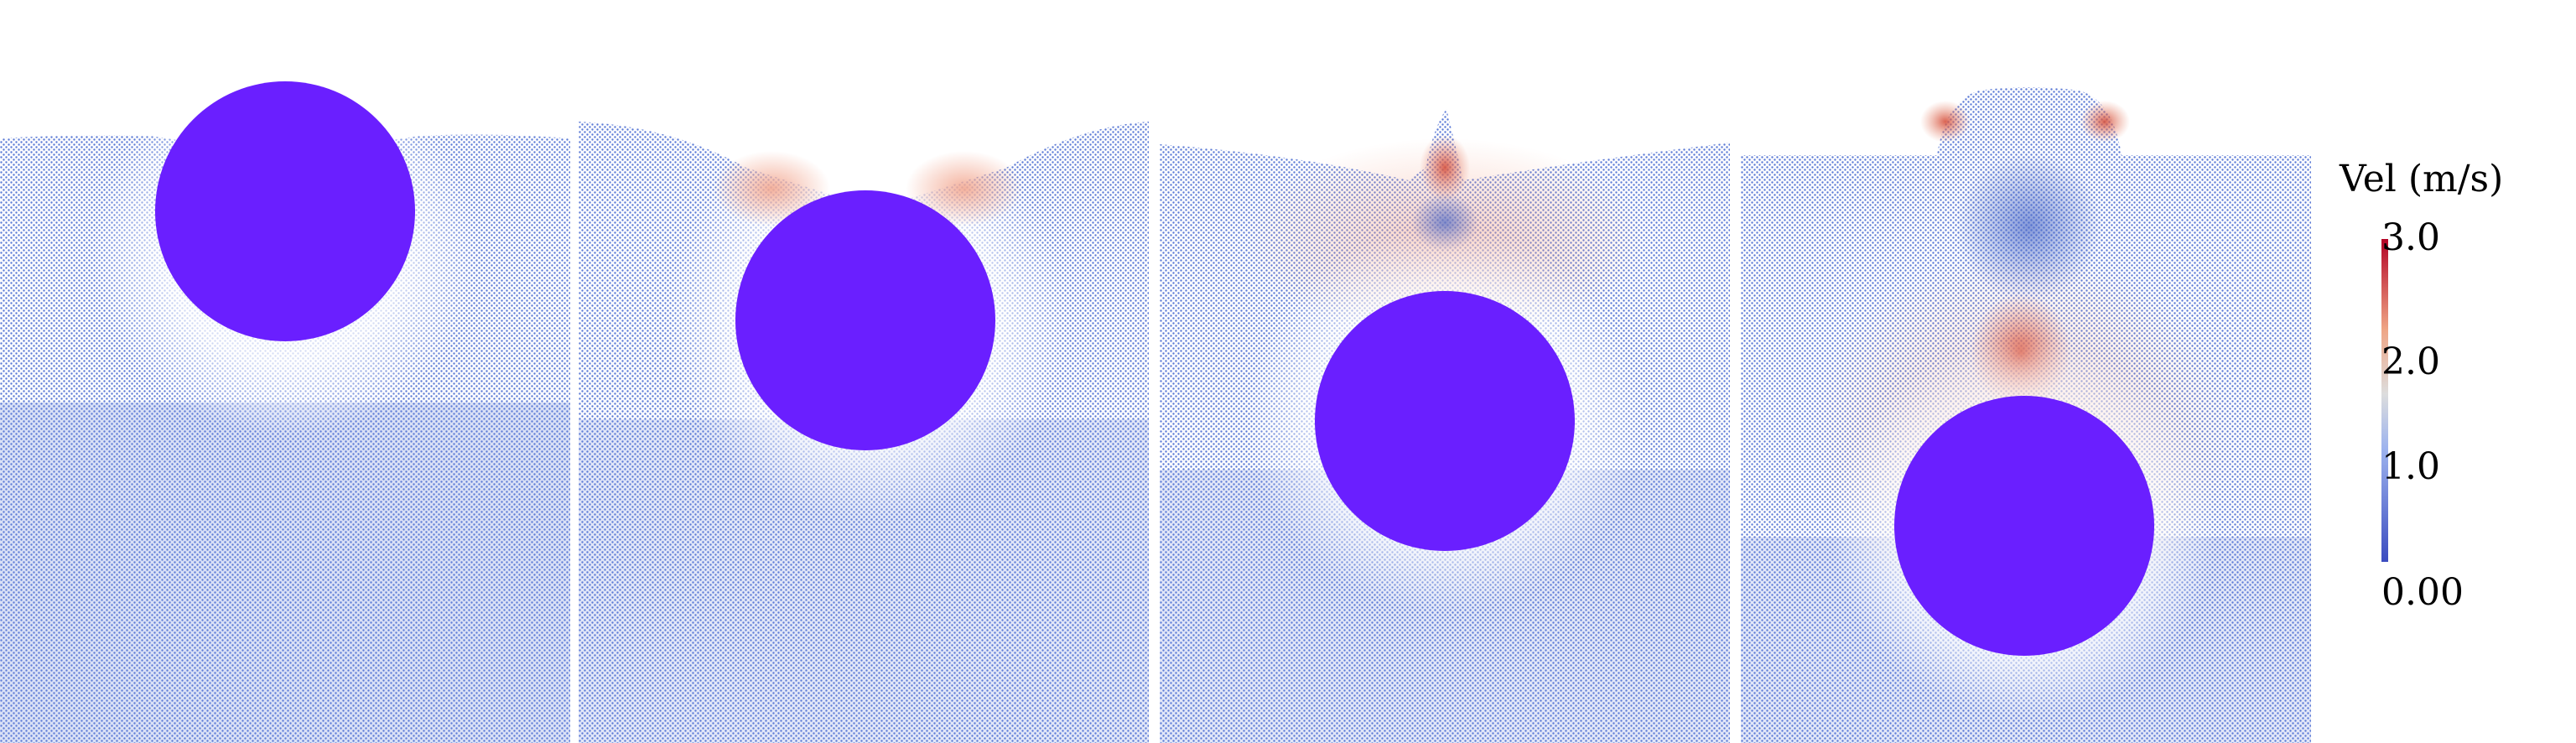 The image size is (2576, 743). What do you see at coordinates (2410, 361) in the screenshot?
I see `colorbar-tick-2: 2.0` at bounding box center [2410, 361].